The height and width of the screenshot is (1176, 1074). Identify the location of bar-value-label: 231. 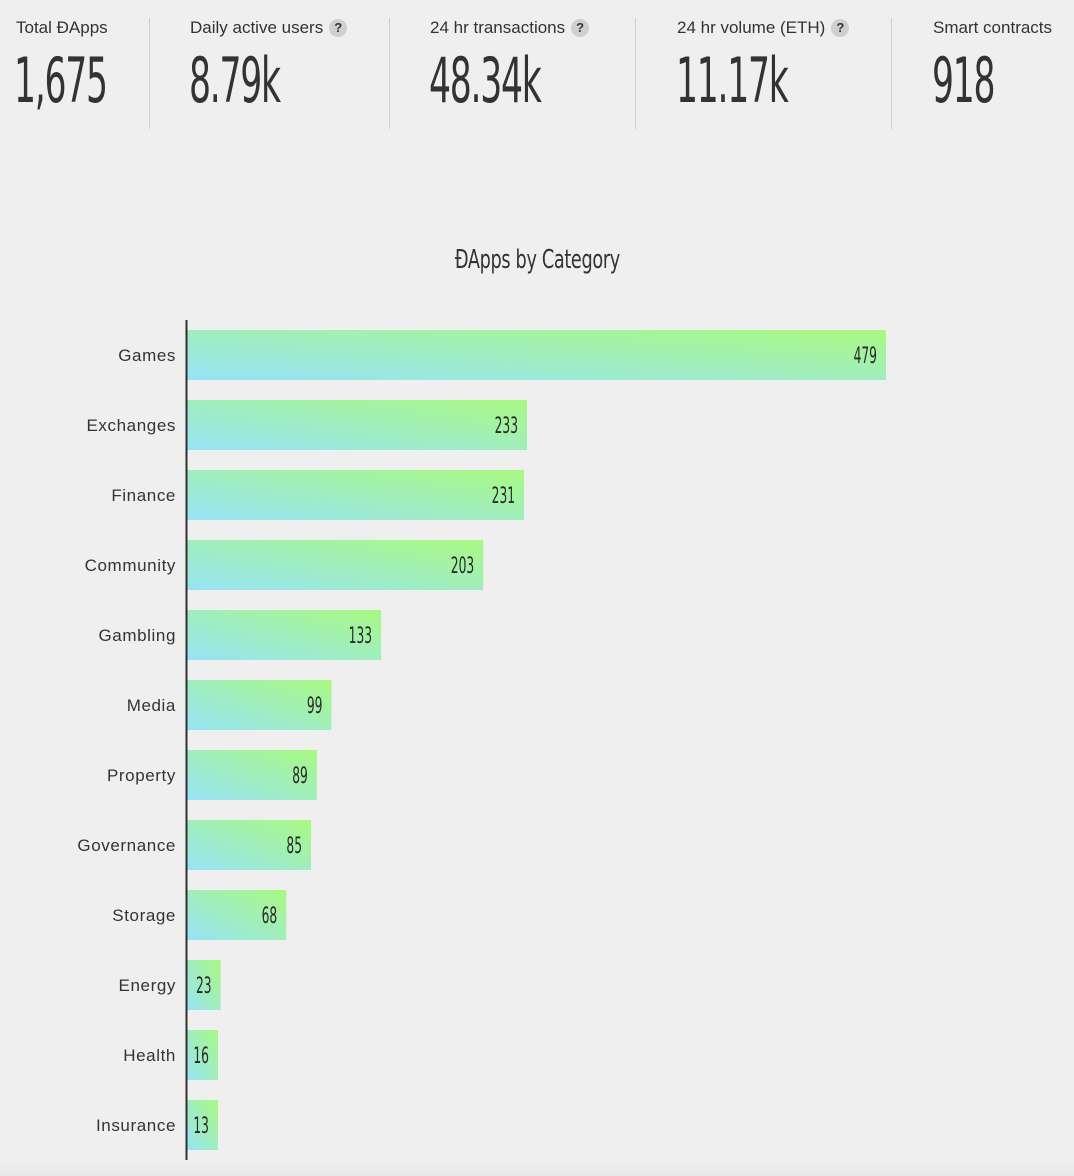
(503, 496).